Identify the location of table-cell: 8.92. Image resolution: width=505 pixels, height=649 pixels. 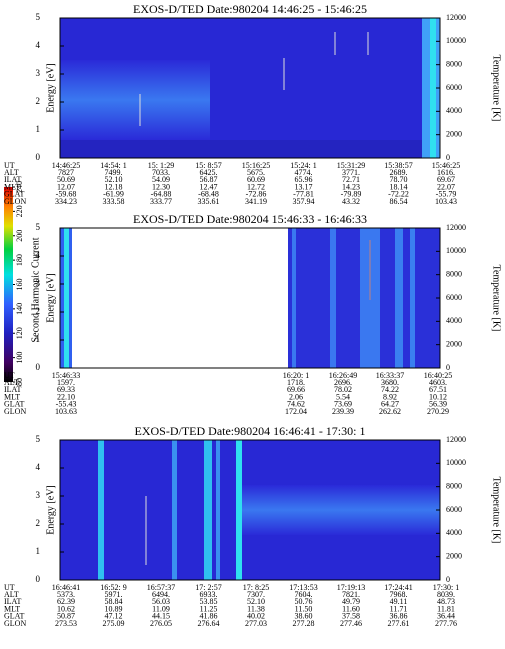
(390, 396).